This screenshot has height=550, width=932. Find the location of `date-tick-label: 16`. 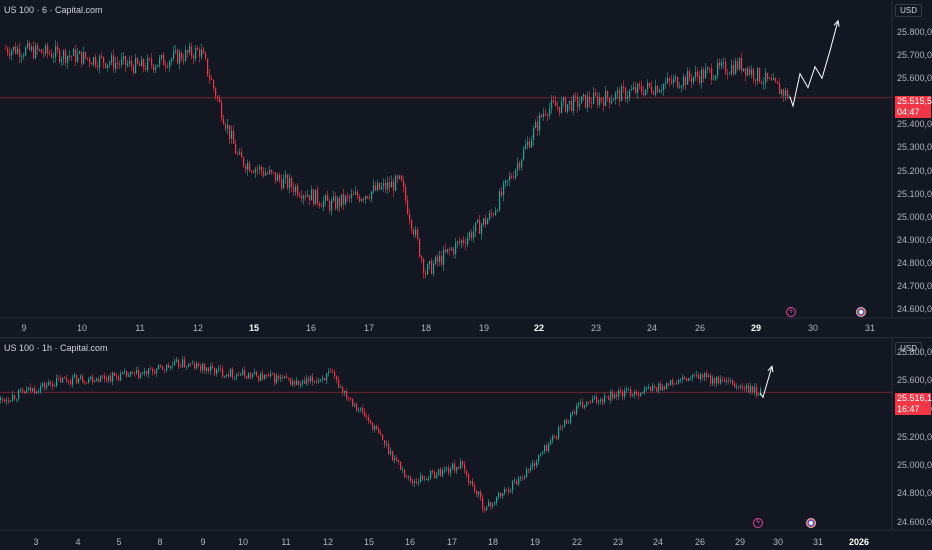

date-tick-label: 16 is located at coordinates (410, 542).